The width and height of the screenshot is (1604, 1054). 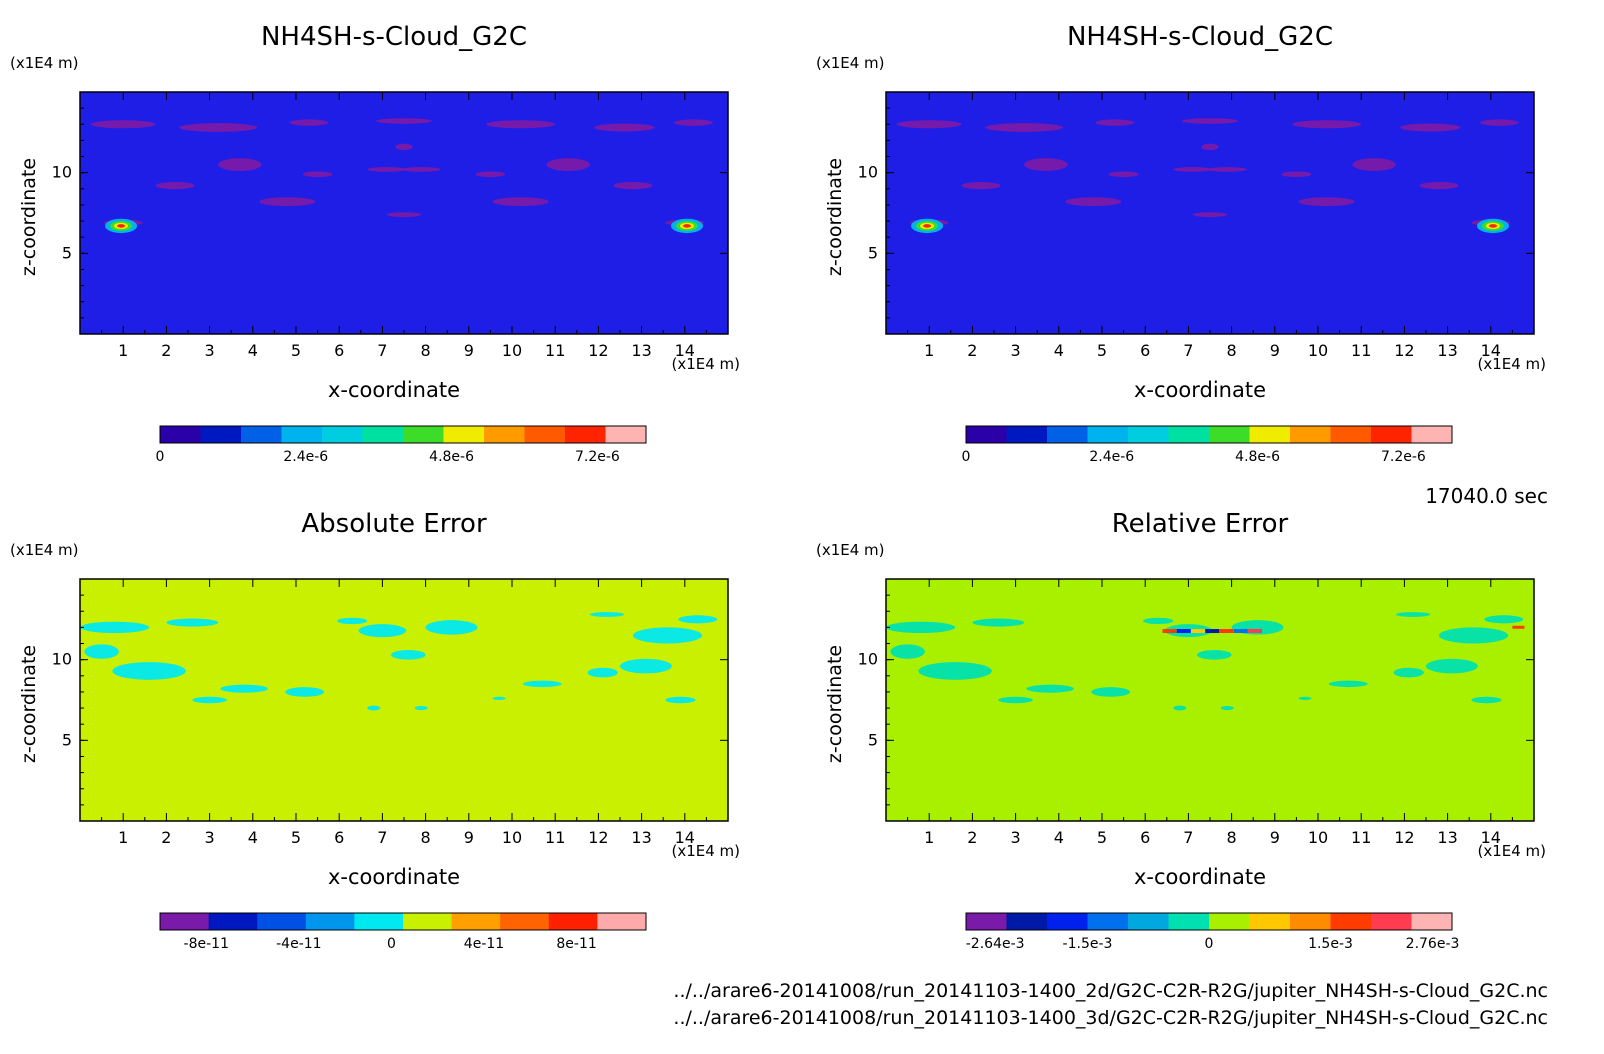 I want to click on colorbar-label: 7.2e-6, so click(x=597, y=457).